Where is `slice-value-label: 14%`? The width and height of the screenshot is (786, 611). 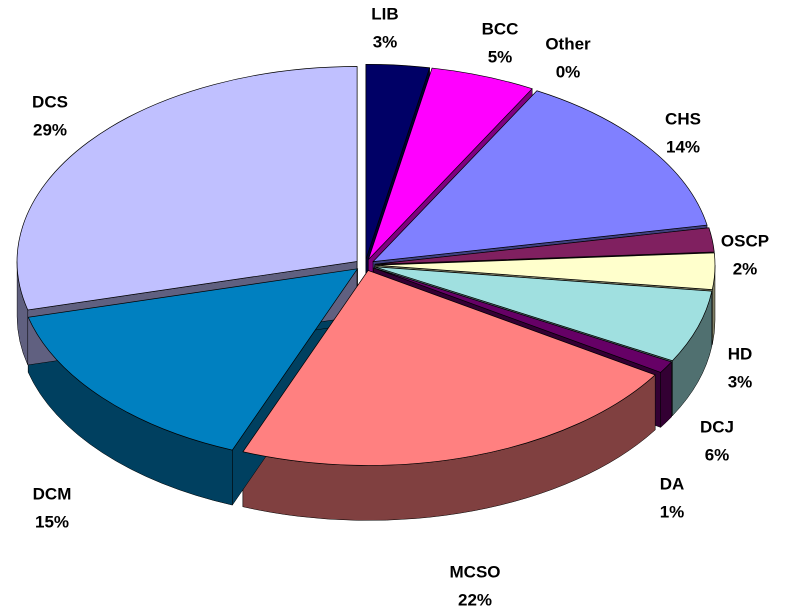
slice-value-label: 14% is located at coordinates (683, 146).